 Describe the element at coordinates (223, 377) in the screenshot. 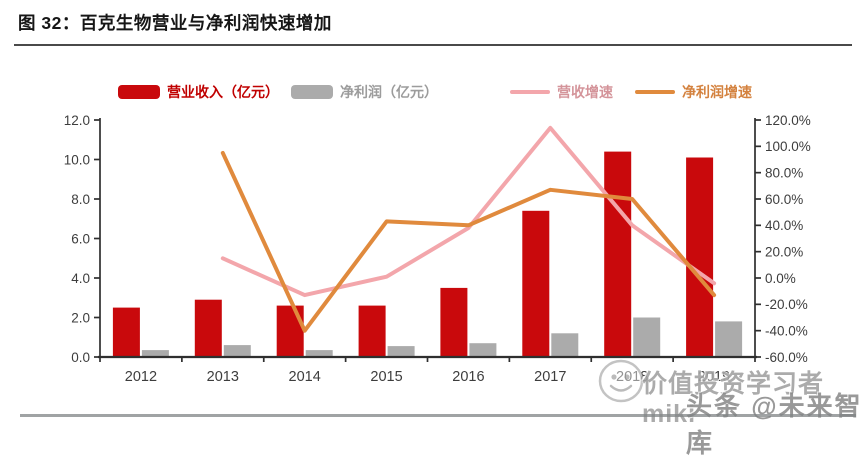

I see `x-axis-label: 2013` at that location.